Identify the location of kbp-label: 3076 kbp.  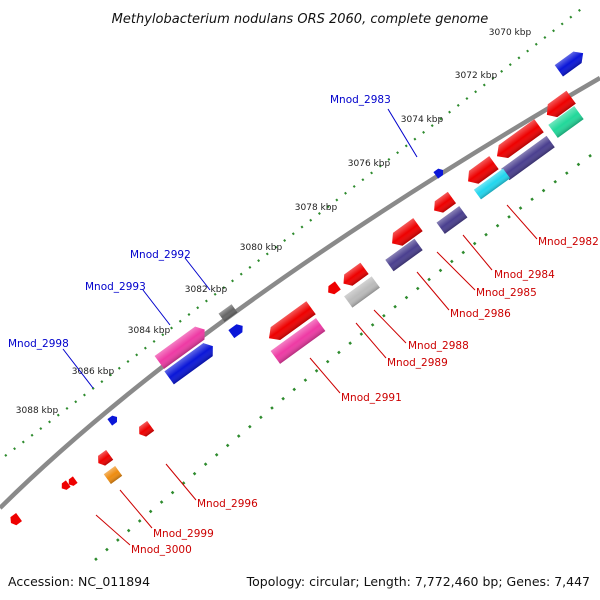
(369, 164).